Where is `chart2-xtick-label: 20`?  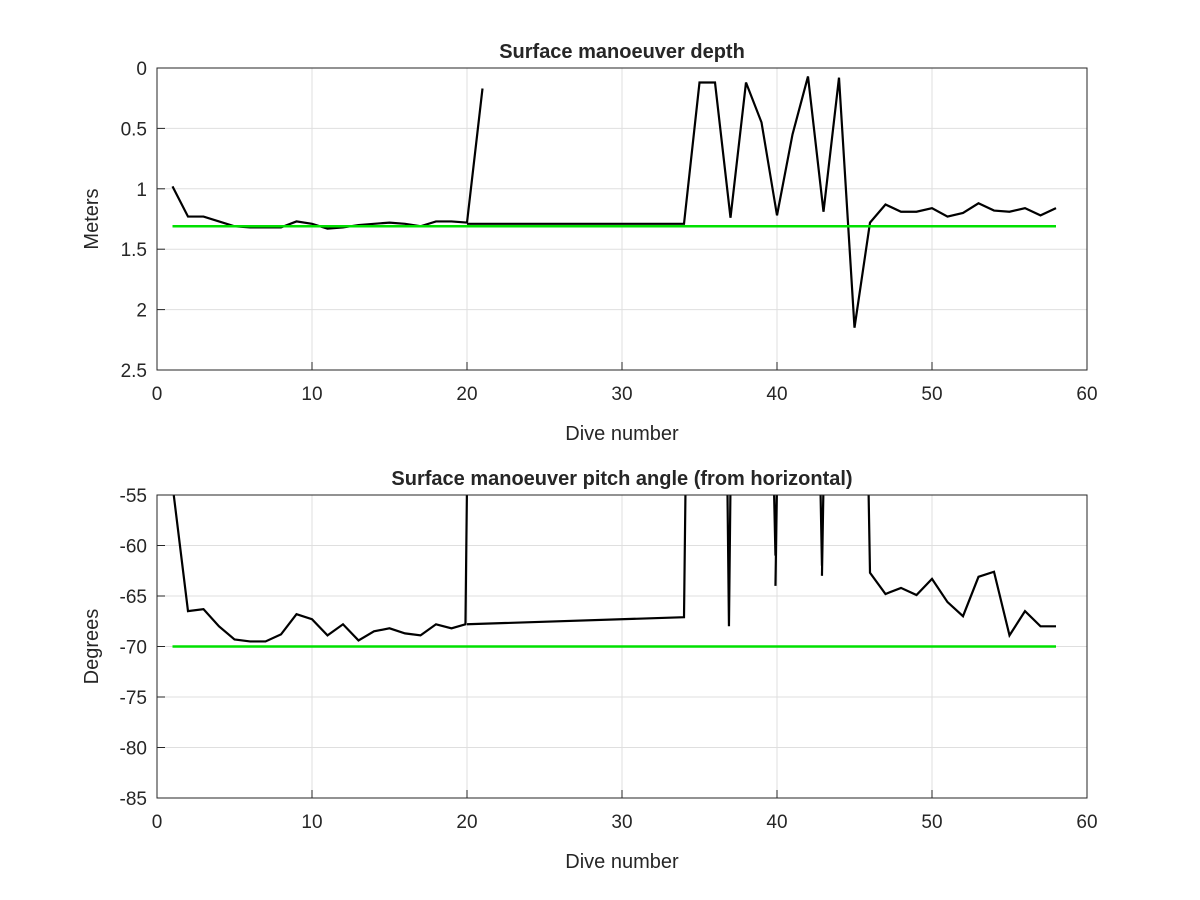
chart2-xtick-label: 20 is located at coordinates (466, 822).